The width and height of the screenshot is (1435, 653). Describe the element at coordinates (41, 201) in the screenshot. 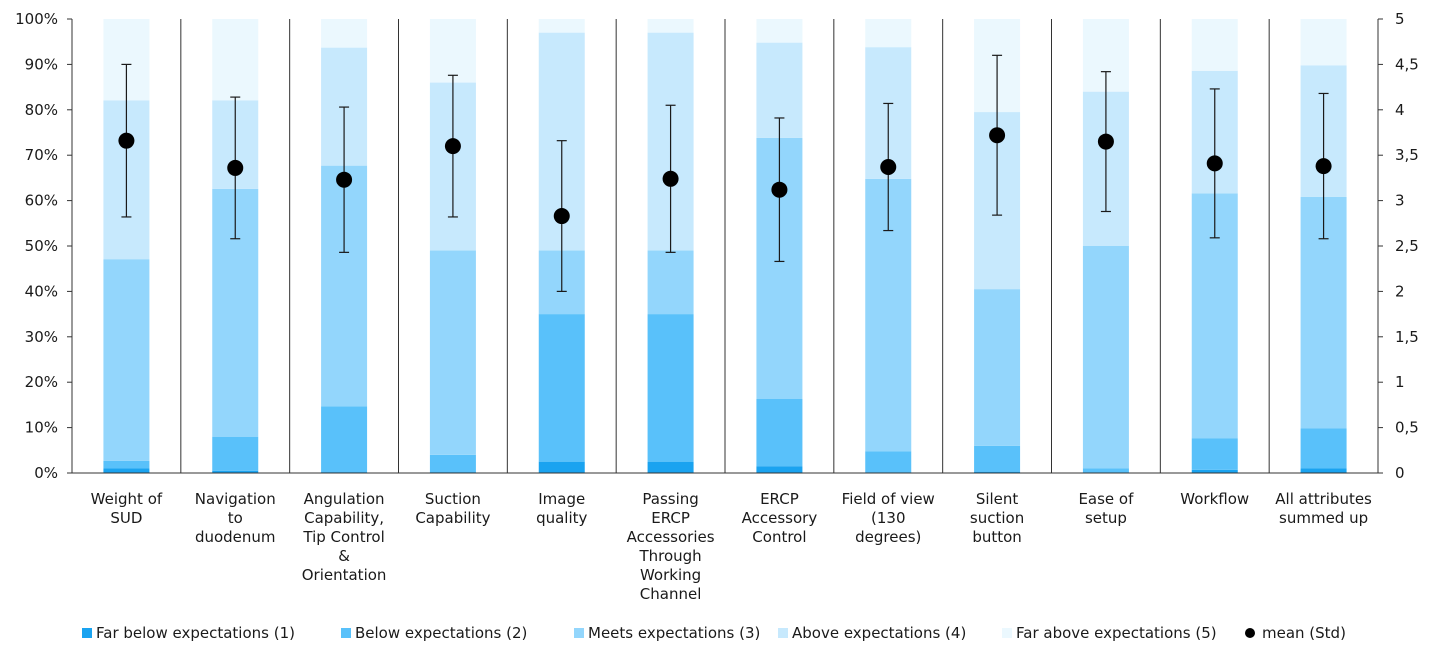

I see `y-tick-label-left: 60%` at that location.